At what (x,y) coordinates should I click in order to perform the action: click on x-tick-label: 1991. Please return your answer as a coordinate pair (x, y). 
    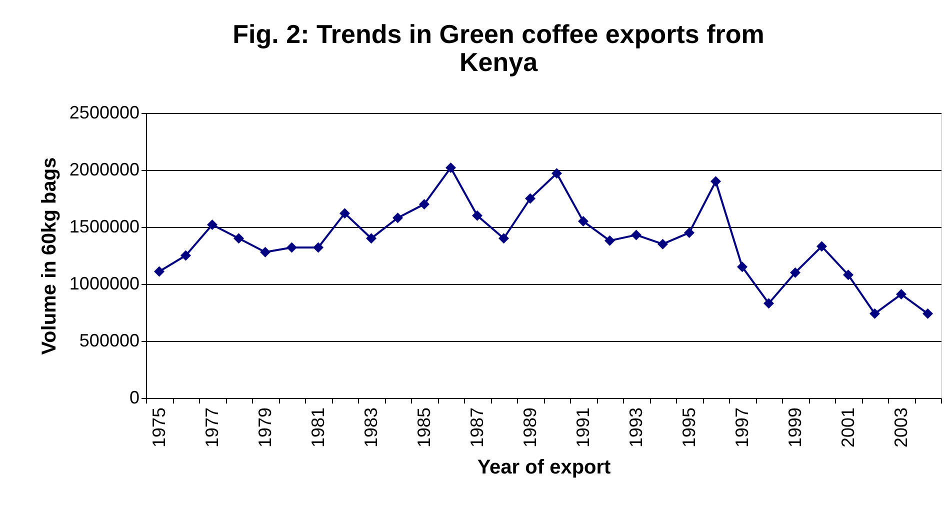
    Looking at the image, I should click on (582, 428).